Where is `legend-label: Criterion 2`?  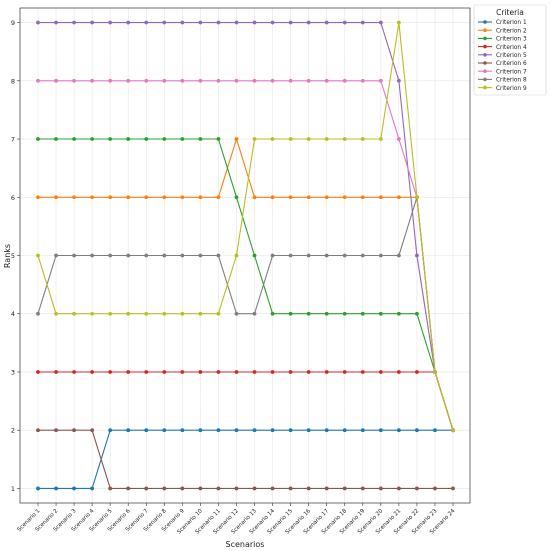
legend-label: Criterion 2 is located at coordinates (511, 31).